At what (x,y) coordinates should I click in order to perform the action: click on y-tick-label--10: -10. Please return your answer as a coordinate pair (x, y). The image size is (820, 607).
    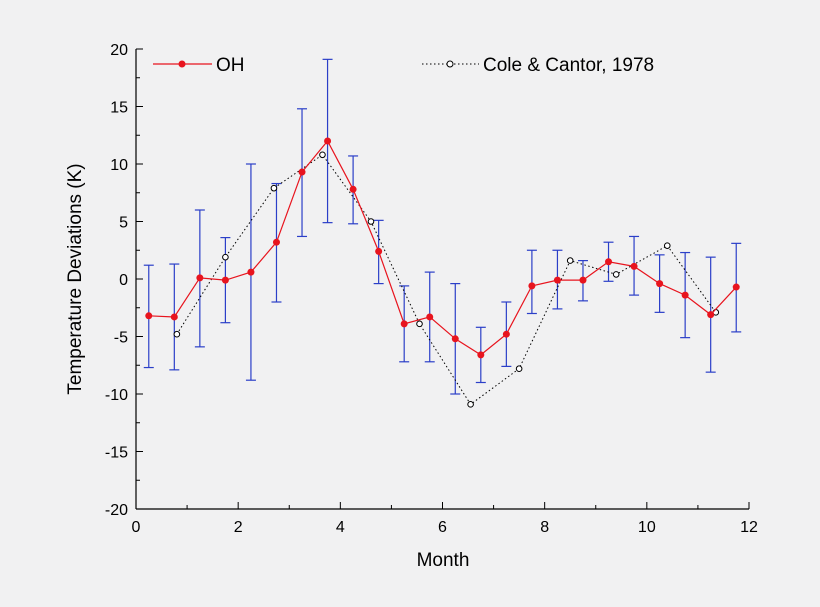
    Looking at the image, I should click on (116, 395).